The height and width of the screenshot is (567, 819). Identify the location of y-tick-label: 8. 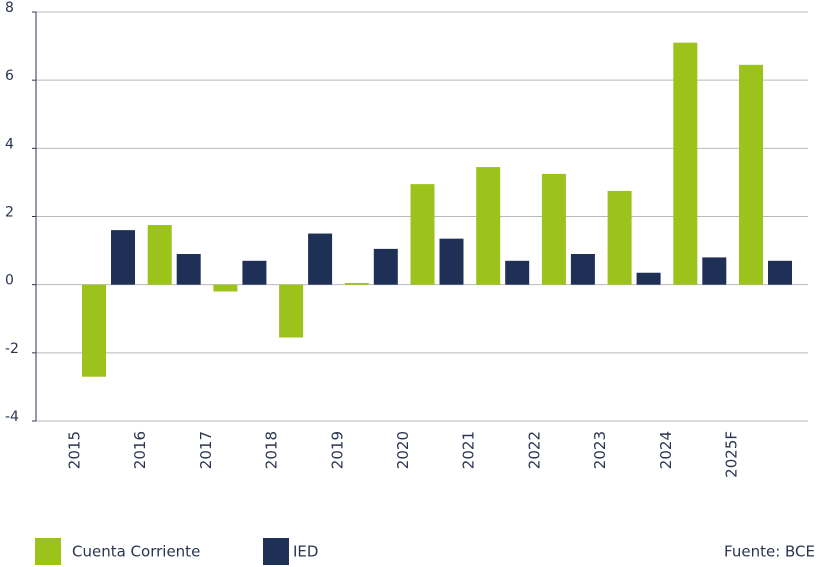
(9, 8).